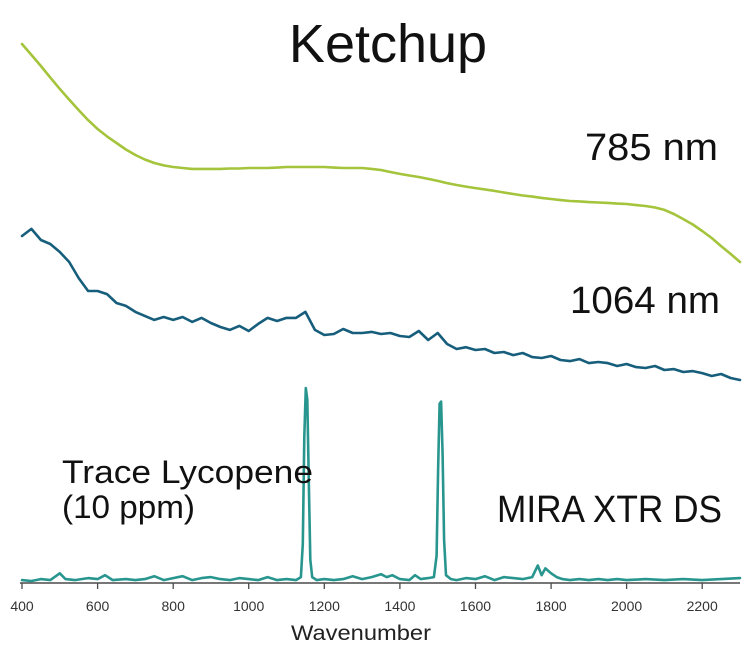 Image resolution: width=750 pixels, height=663 pixels. I want to click on x-axis-label: Wavenumber, so click(361, 633).